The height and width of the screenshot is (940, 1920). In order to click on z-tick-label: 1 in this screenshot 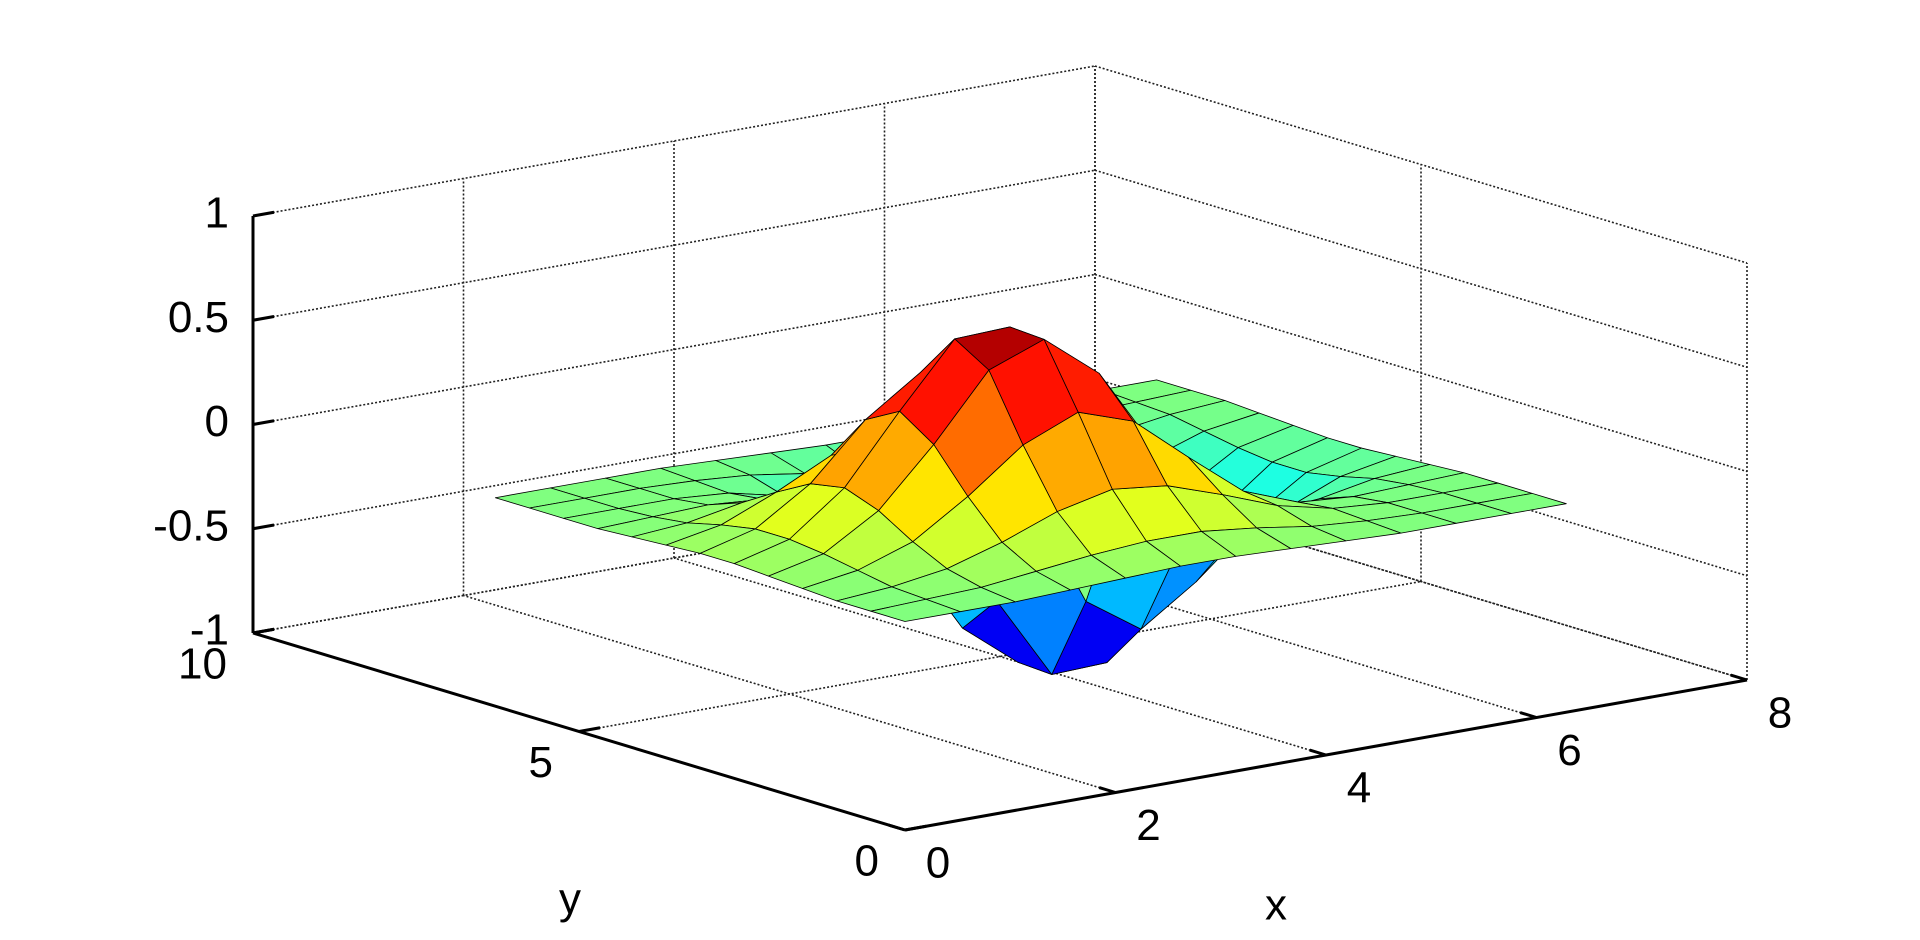, I will do `click(217, 213)`.